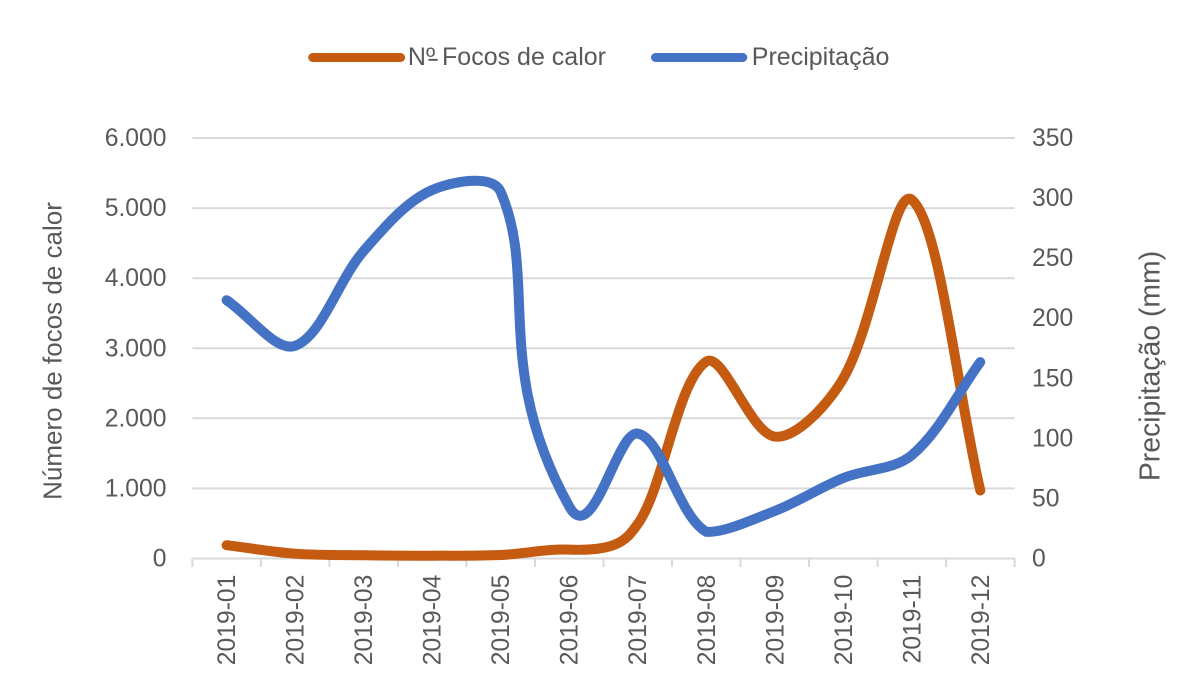 The height and width of the screenshot is (697, 1187). Describe the element at coordinates (136, 138) in the screenshot. I see `svg-text: 6.000` at that location.